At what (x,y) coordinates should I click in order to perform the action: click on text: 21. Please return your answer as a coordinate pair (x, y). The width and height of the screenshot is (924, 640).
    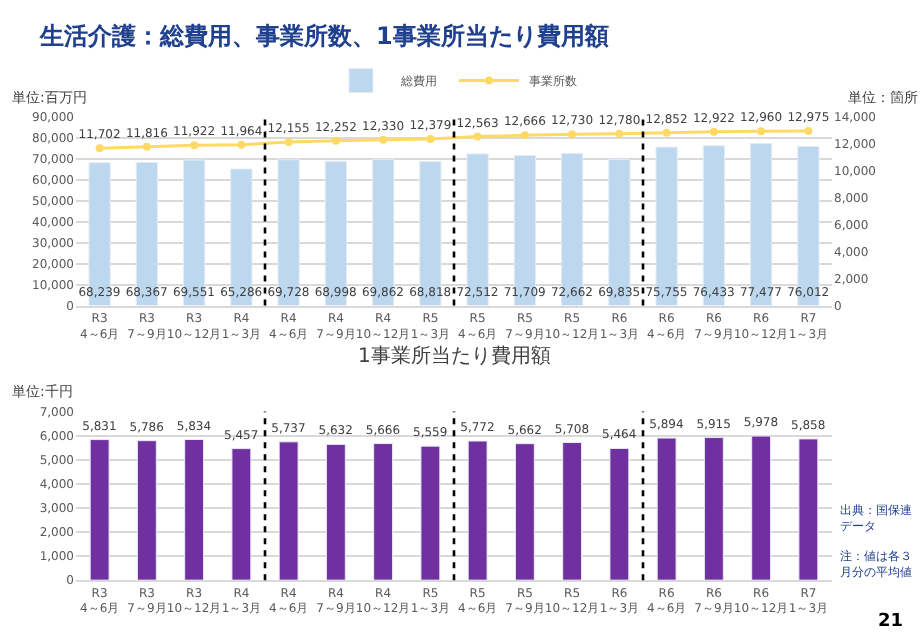
    Looking at the image, I should click on (891, 622).